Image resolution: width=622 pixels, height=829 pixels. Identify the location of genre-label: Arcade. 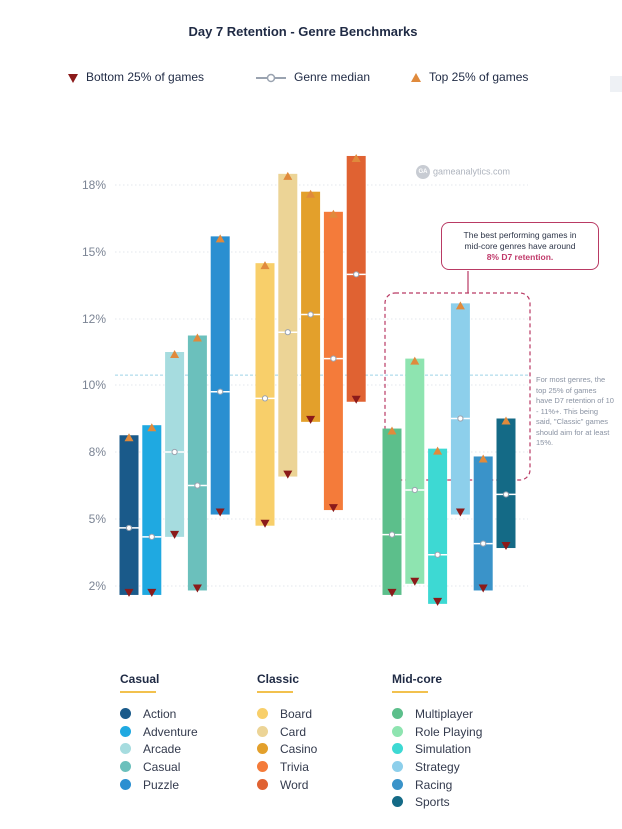
(162, 749).